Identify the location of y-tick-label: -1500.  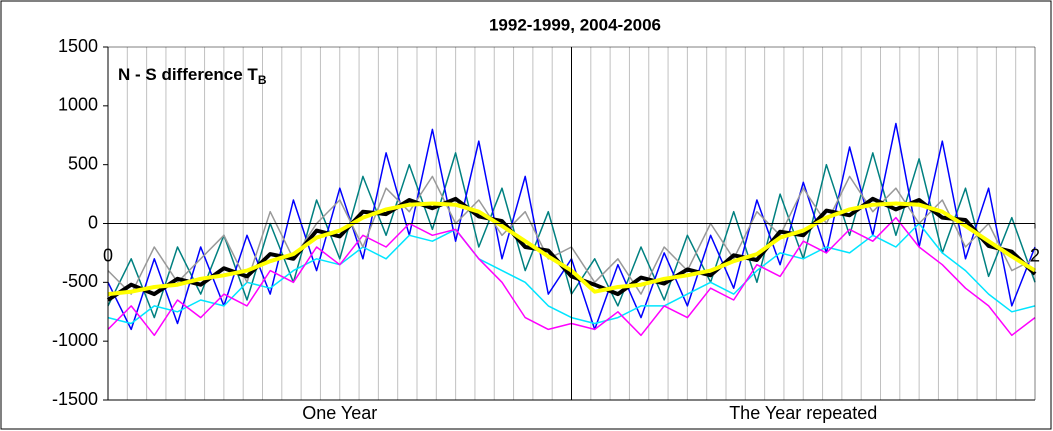
(75, 399).